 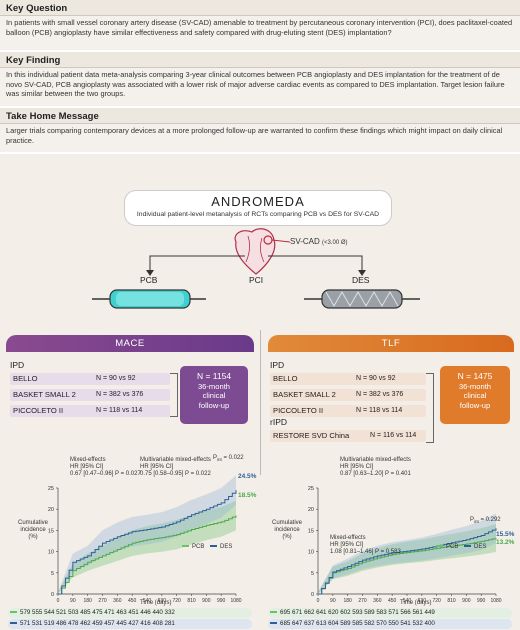 I want to click on tlf-legend: PCB DES, so click(x=461, y=547).